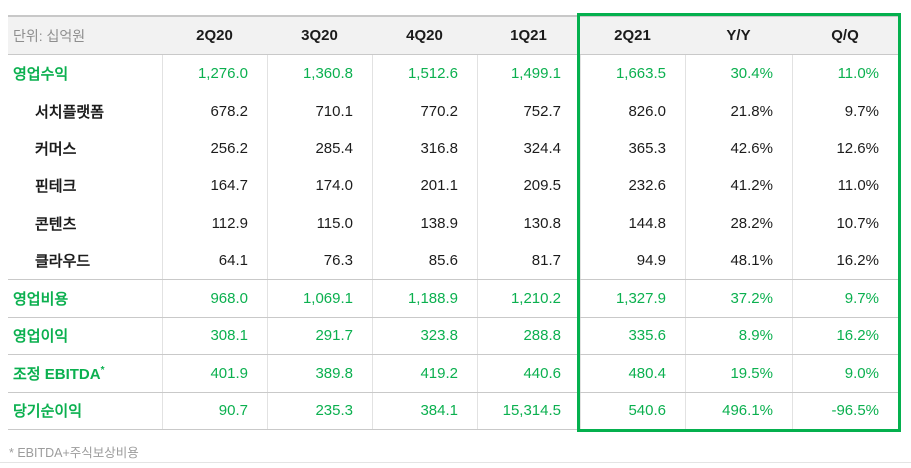  Describe the element at coordinates (319, 298) in the screenshot. I see `cell-value: 1,069.1` at that location.